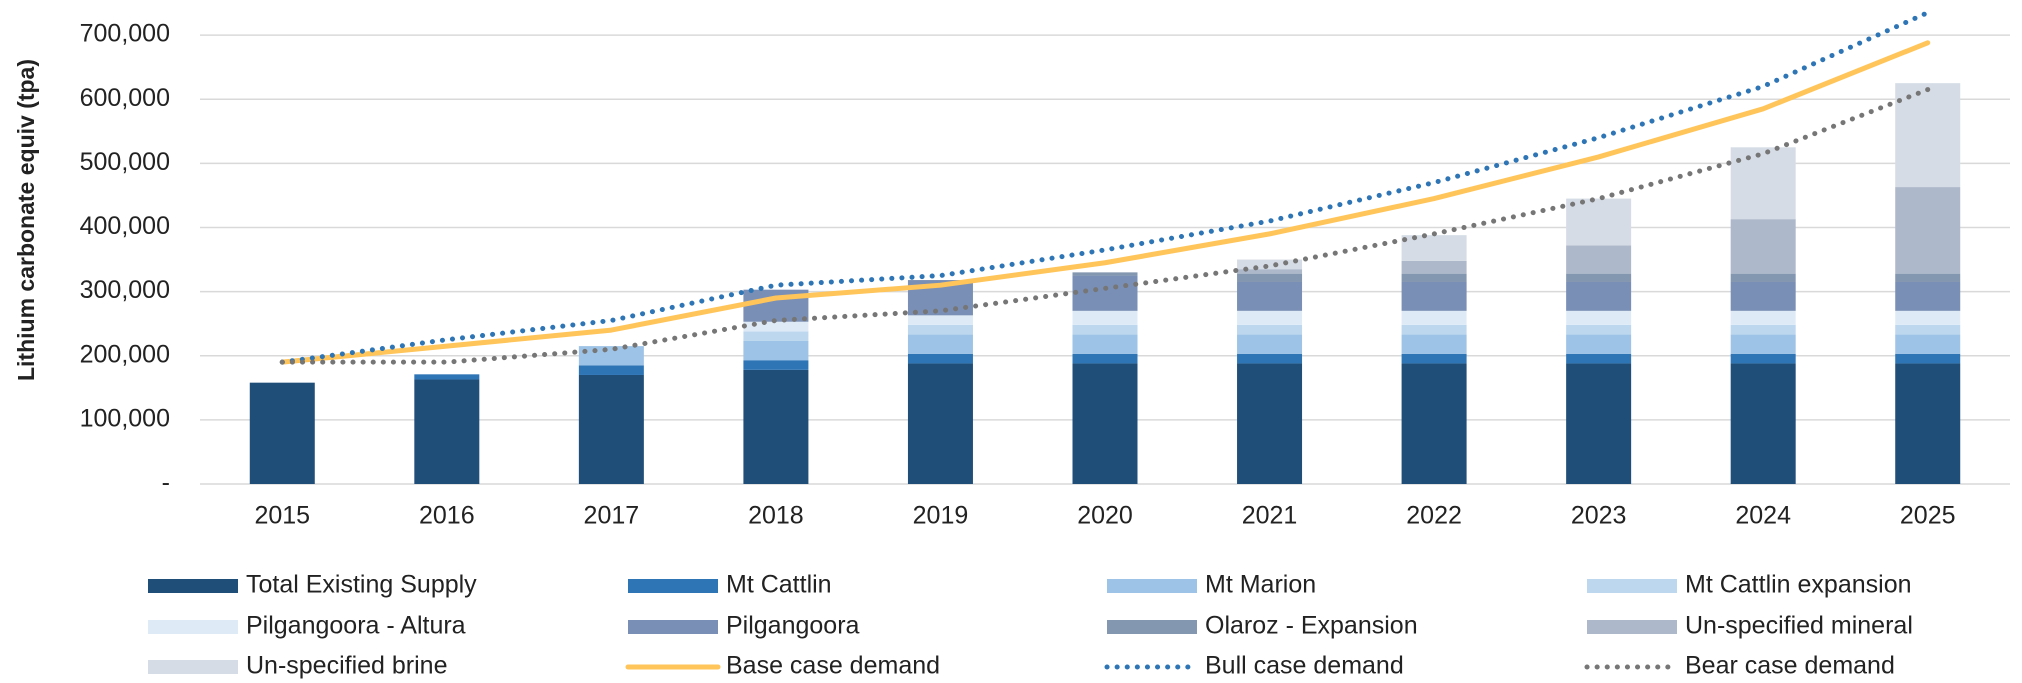 The width and height of the screenshot is (2022, 683). I want to click on legend-label: Pilgangoora - Altura, so click(356, 626).